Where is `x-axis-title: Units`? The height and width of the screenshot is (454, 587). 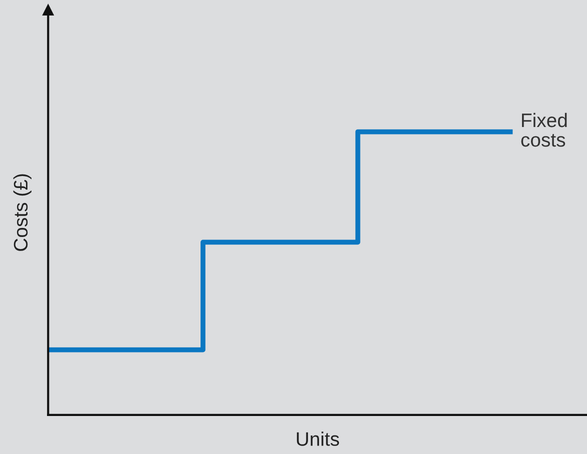 x-axis-title: Units is located at coordinates (318, 439).